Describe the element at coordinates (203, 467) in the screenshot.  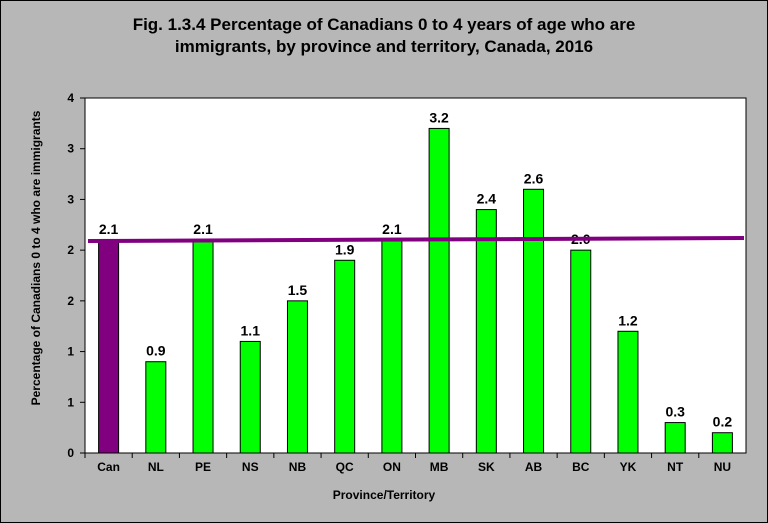
I see `x-tick-label: PE` at that location.